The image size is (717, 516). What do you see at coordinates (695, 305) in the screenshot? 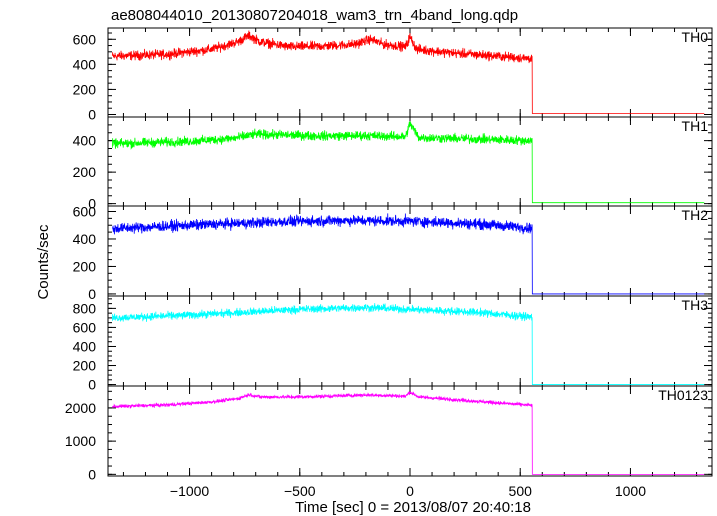
I see `panel-label: TH3` at bounding box center [695, 305].